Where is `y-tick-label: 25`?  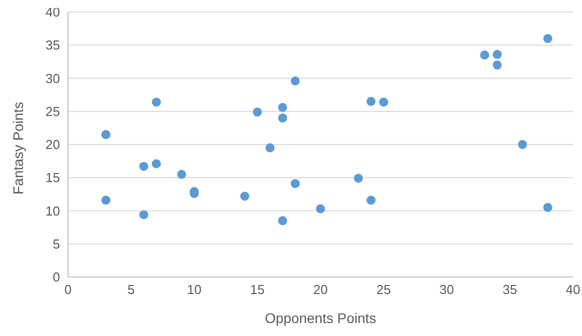
y-tick-label: 25 is located at coordinates (53, 111).